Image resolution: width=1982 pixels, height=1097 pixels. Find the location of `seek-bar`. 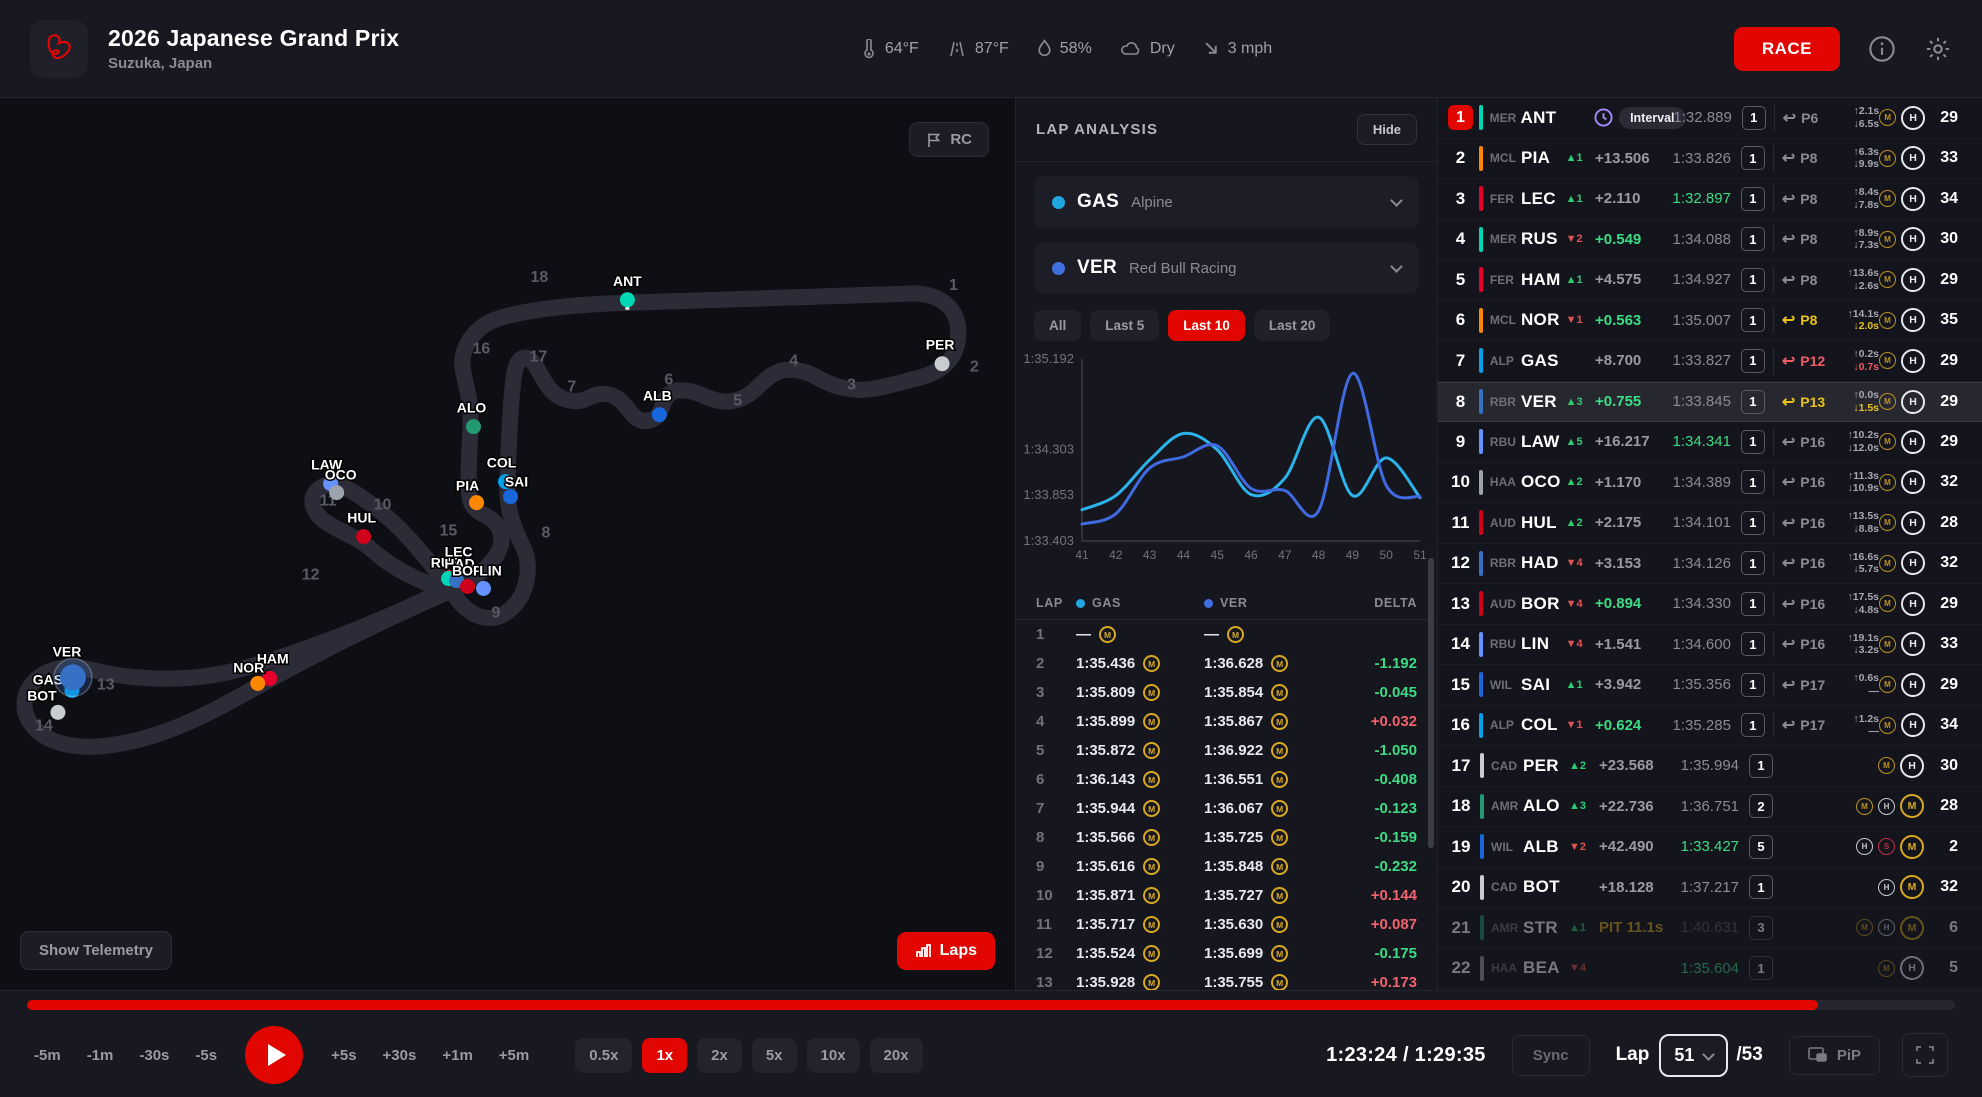

seek-bar is located at coordinates (991, 1005).